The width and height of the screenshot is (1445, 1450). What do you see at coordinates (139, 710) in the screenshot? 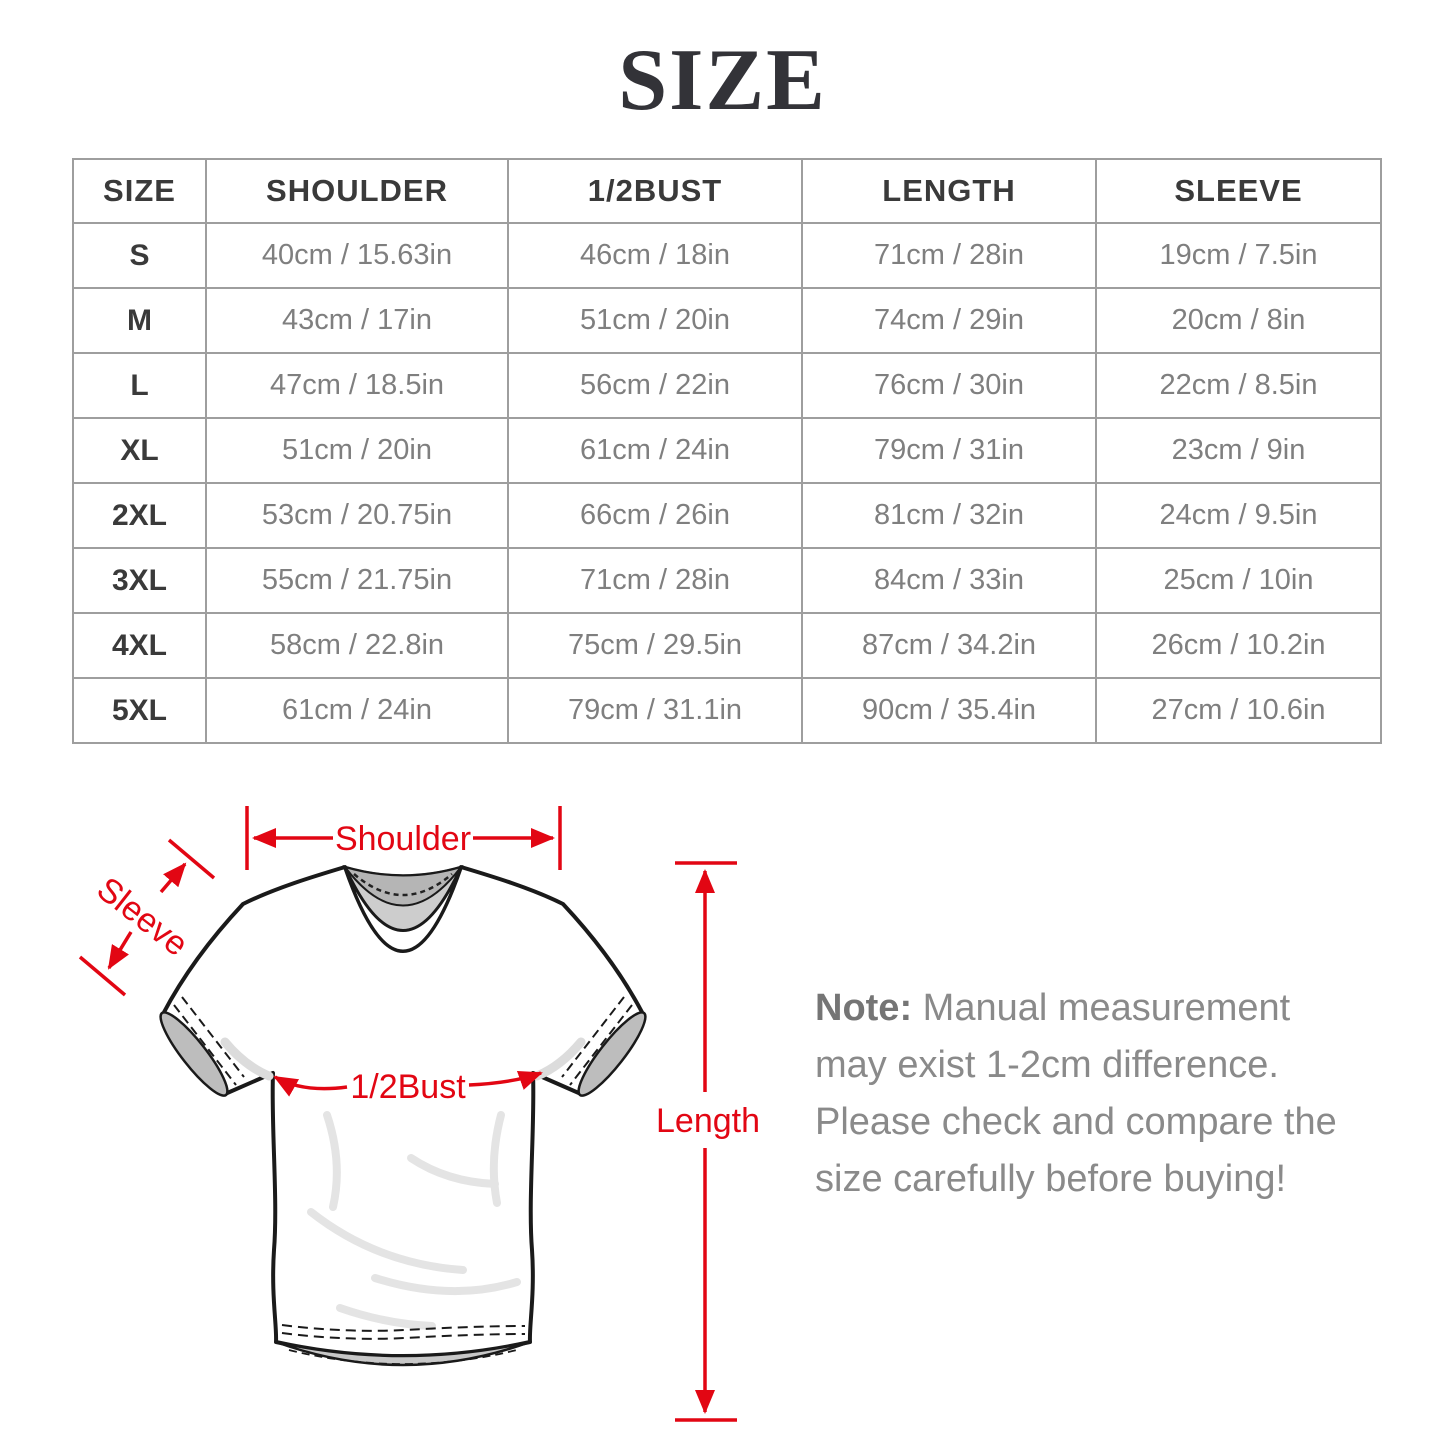
I see `size-name-cell: 5XL` at bounding box center [139, 710].